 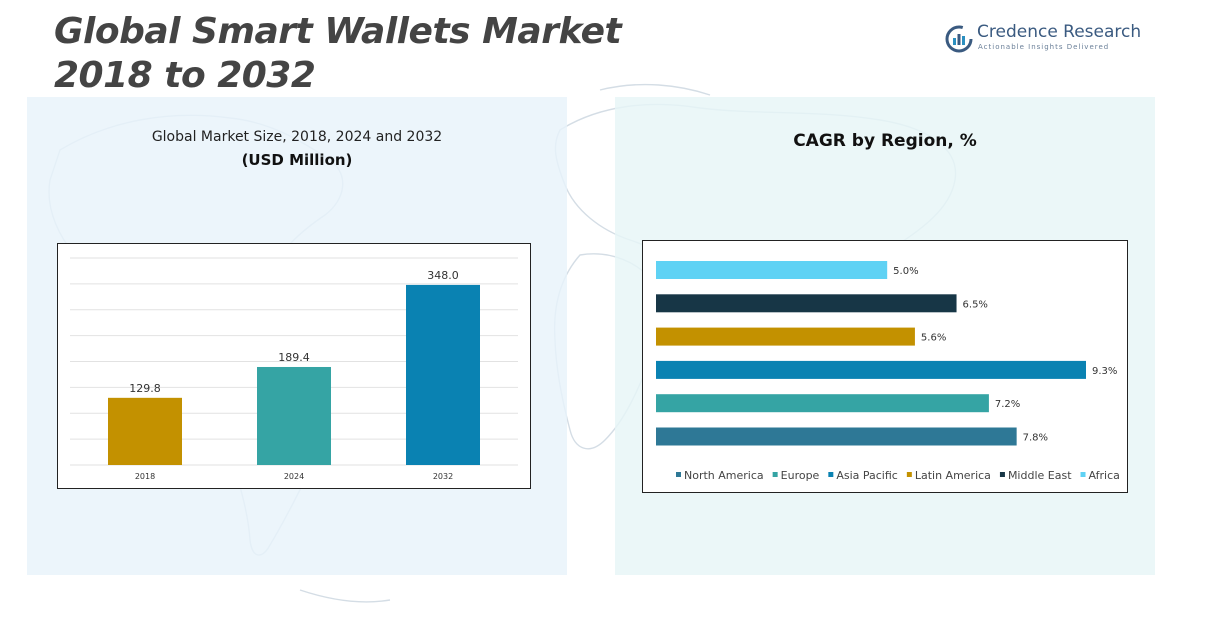 I want to click on legend-item: Latin America, so click(x=948, y=475).